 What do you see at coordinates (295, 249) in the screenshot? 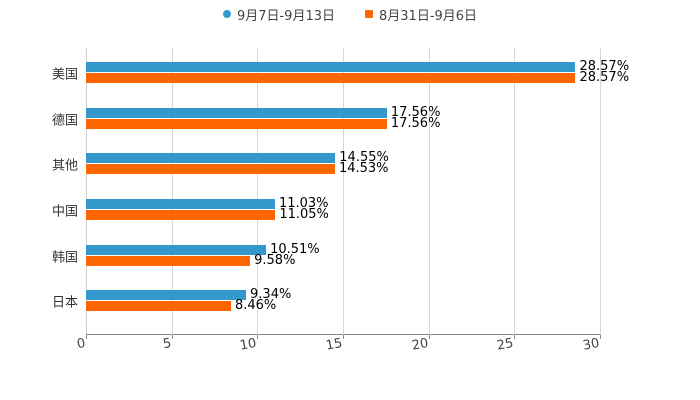
I see `bar-value-label: 10.51%` at bounding box center [295, 249].